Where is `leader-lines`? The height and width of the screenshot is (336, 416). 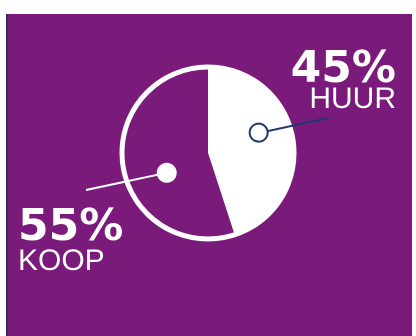 leader-lines is located at coordinates (207, 154).